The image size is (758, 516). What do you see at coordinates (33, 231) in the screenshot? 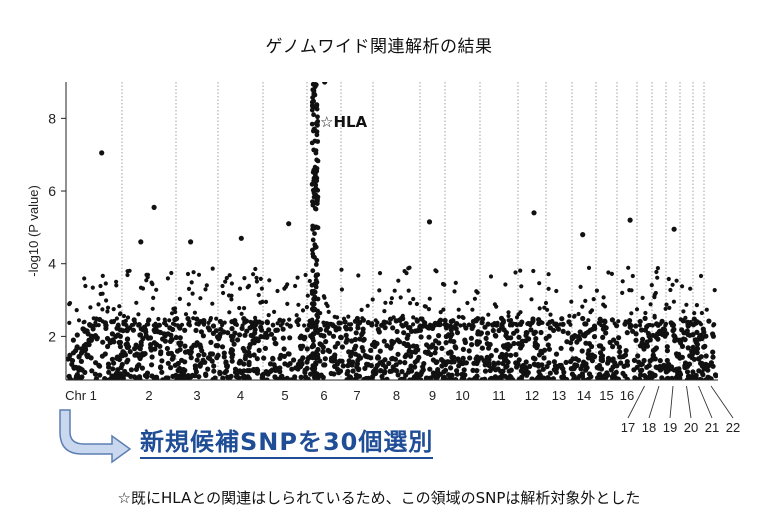
I see `y-axis-label: -log10 (P value)` at bounding box center [33, 231].